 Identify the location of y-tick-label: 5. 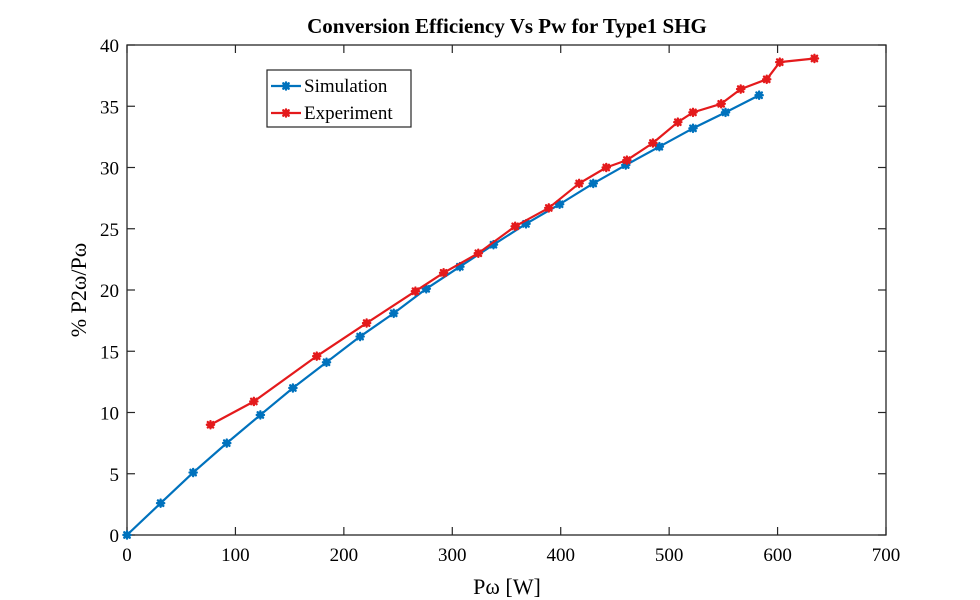
(115, 475).